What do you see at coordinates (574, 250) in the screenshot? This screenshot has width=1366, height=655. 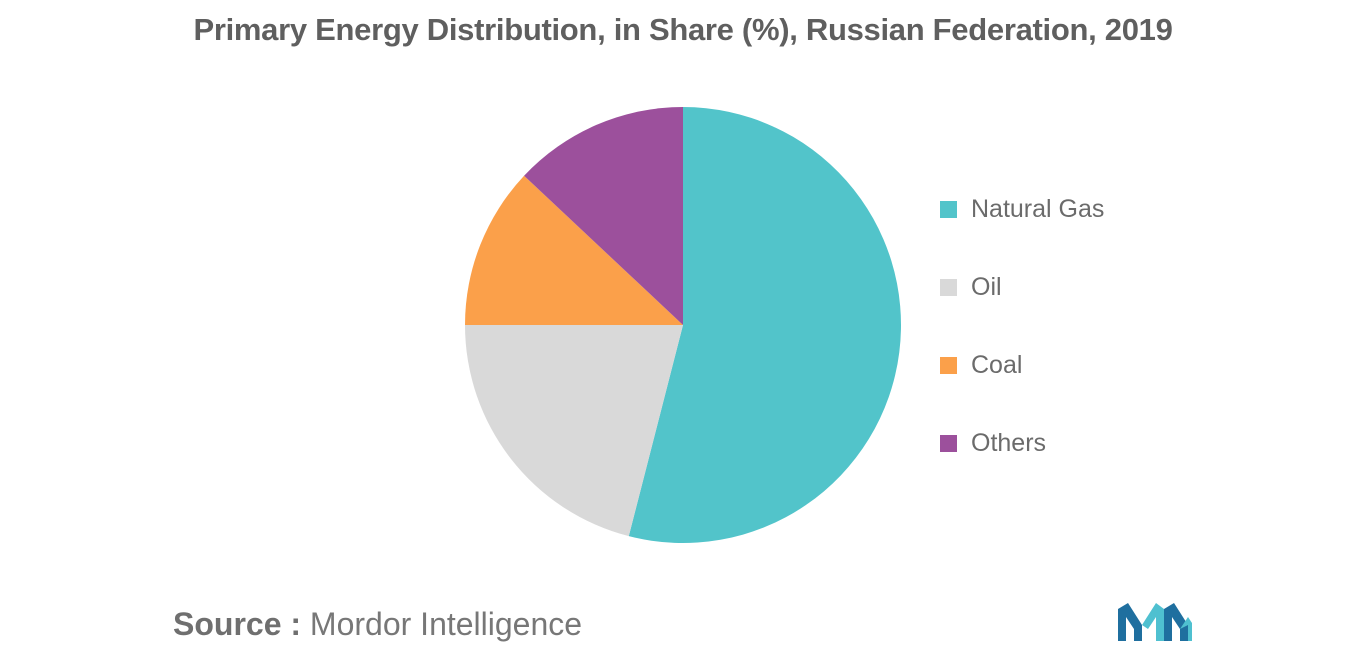 I see `pie-slice-coal` at bounding box center [574, 250].